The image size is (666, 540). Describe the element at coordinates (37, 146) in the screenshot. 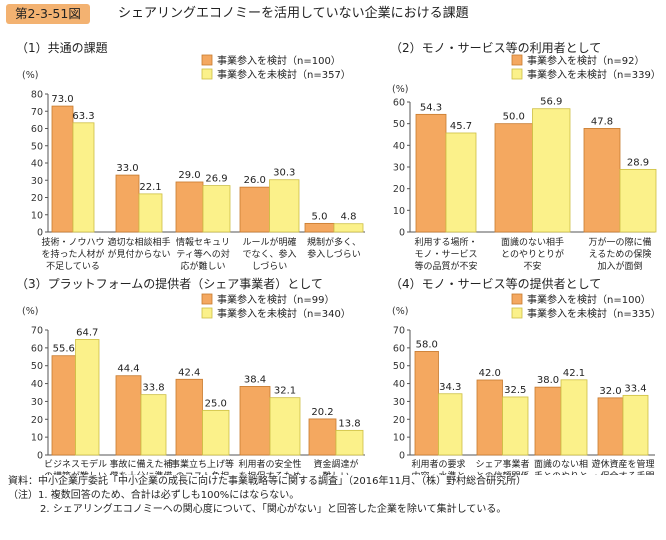

I see `panel1-y-tick-label: 50` at that location.